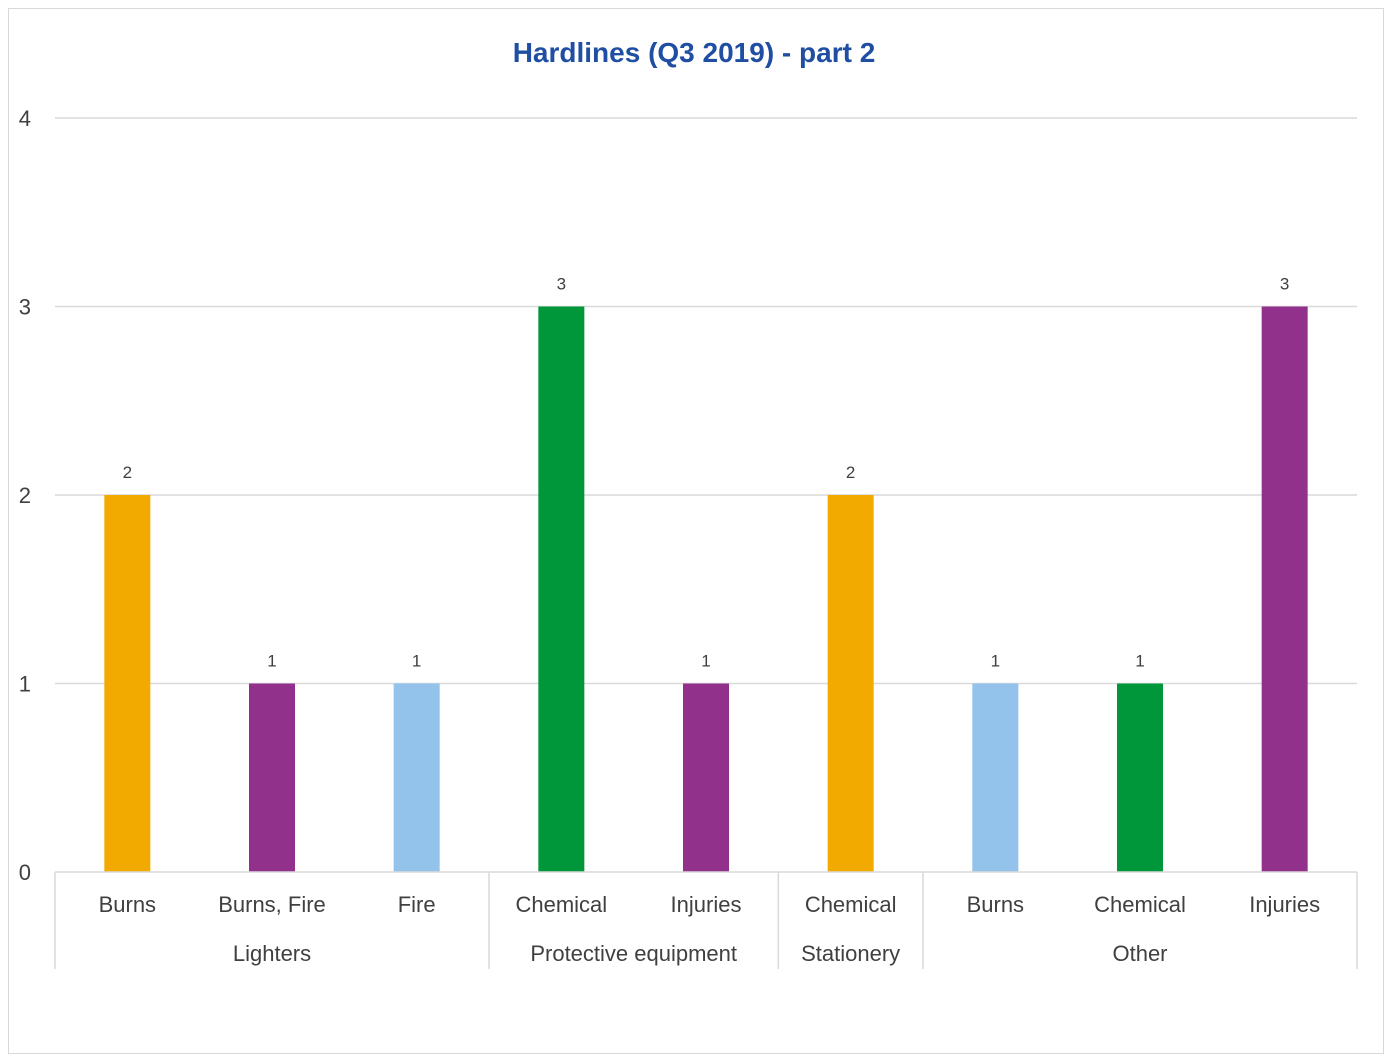 The height and width of the screenshot is (1062, 1392). I want to click on group-label: Lighters, so click(272, 953).